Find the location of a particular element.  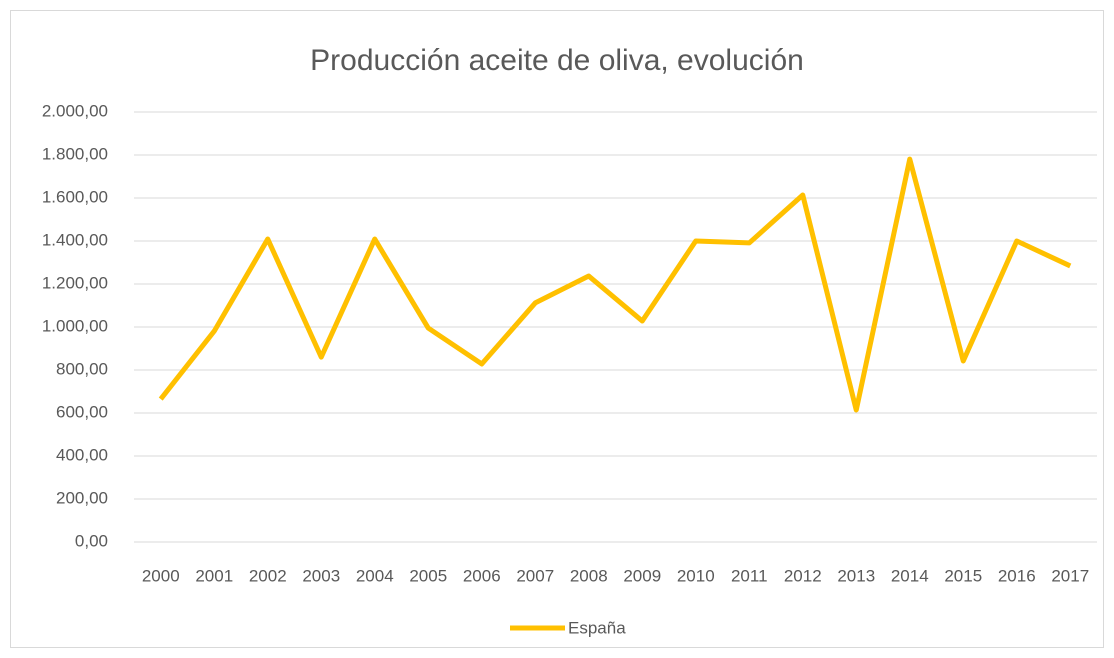

y-tick-label: 2.000,00 is located at coordinates (75, 110).